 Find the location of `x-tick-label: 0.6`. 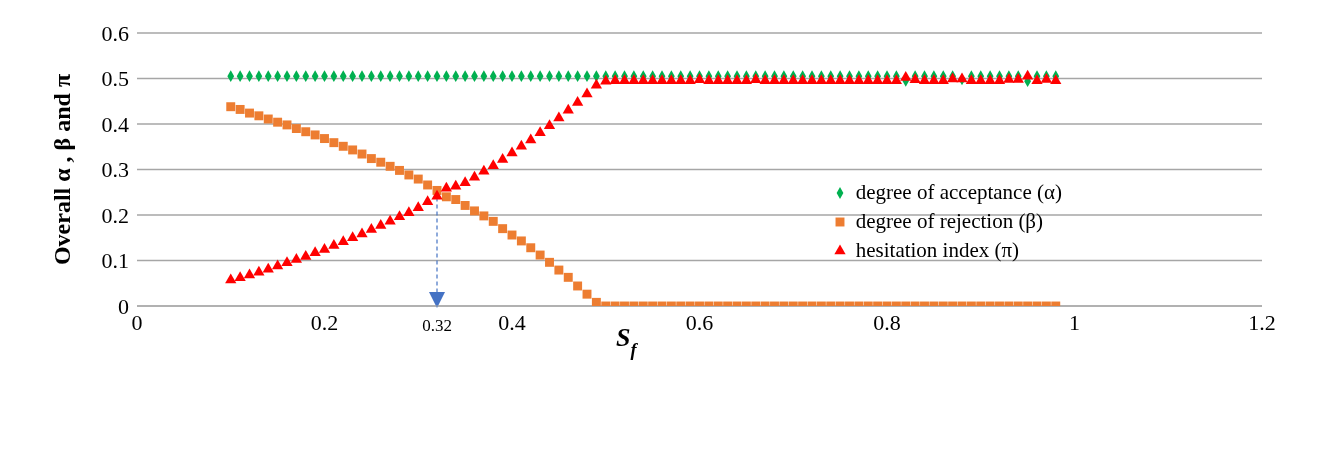

x-tick-label: 0.6 is located at coordinates (699, 322).